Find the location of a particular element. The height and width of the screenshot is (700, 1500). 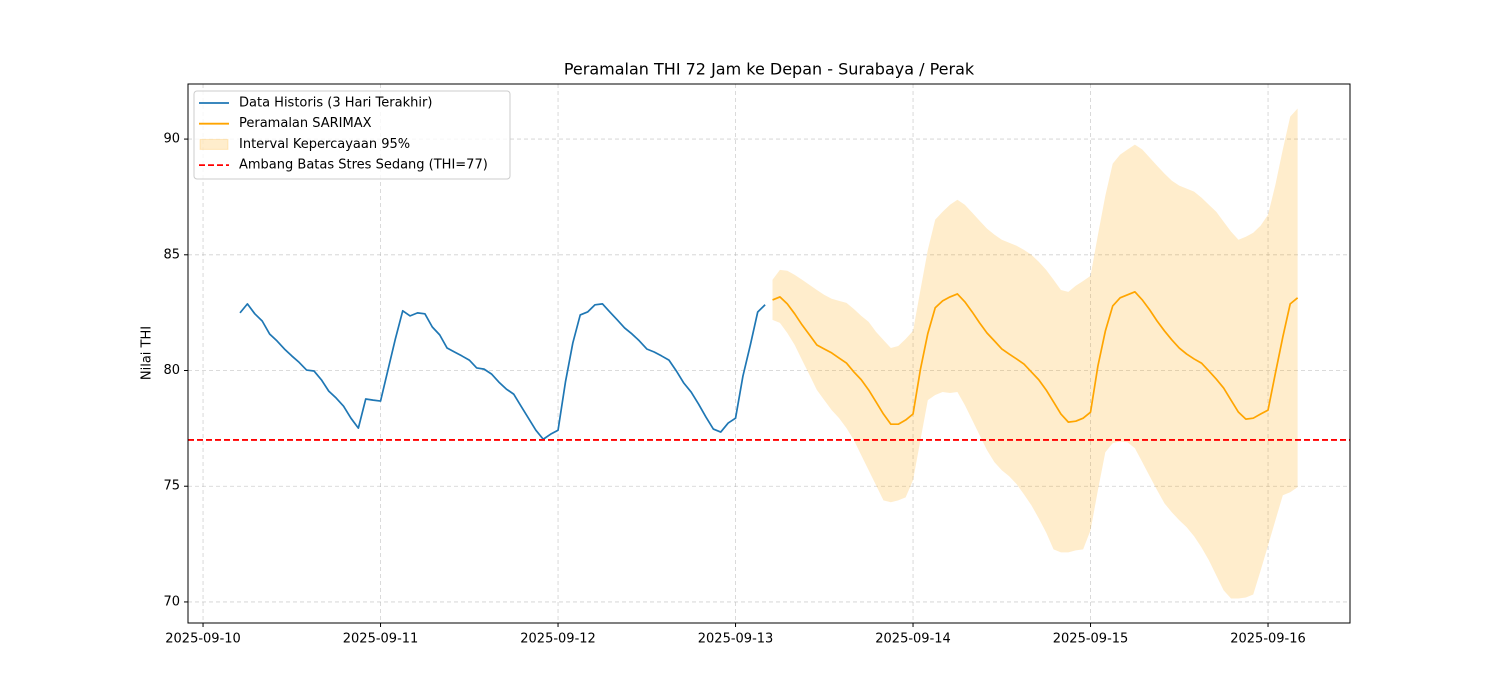

legend-label: Interval Kepercayaan 95% is located at coordinates (324, 144).